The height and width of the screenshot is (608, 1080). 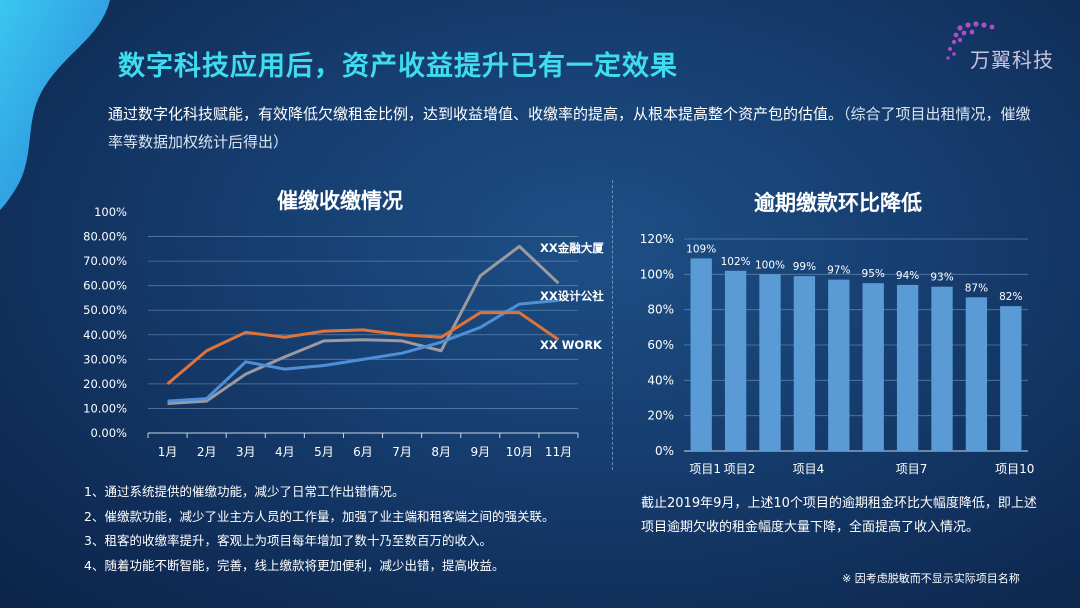 What do you see at coordinates (613, 325) in the screenshot?
I see `divider` at bounding box center [613, 325].